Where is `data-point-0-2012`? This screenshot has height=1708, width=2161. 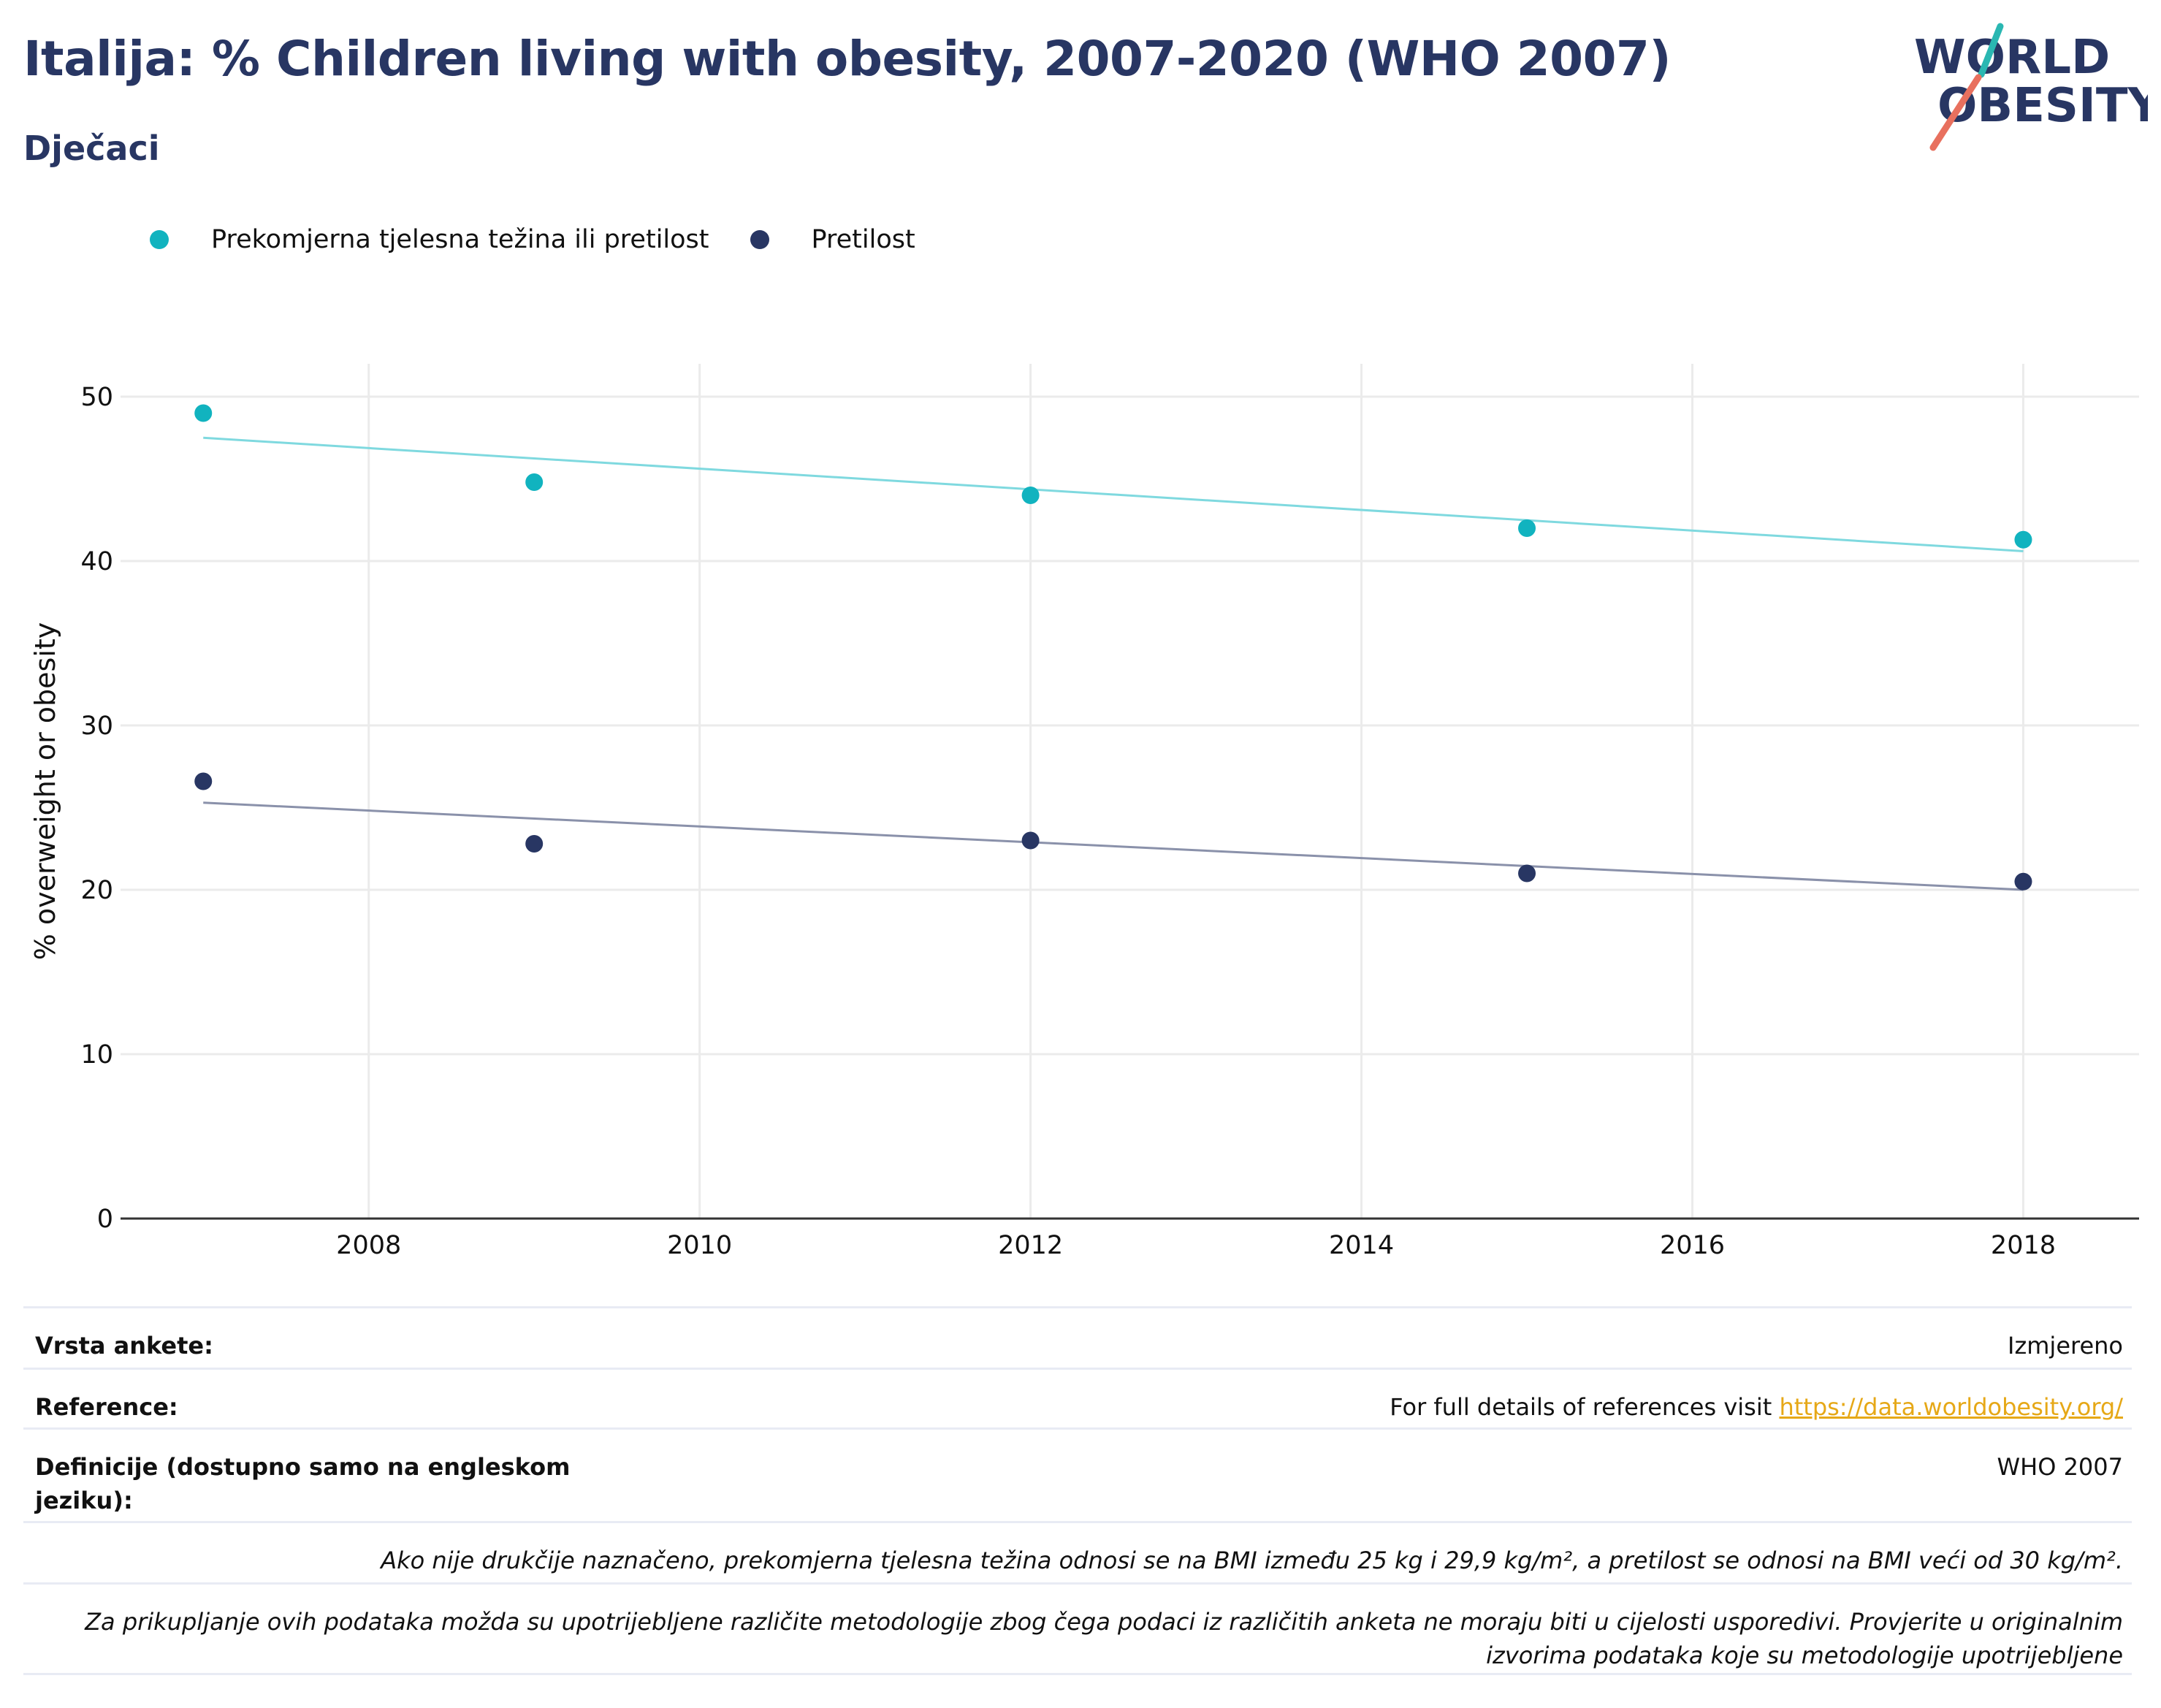
data-point-0-2012 is located at coordinates (1030, 495).